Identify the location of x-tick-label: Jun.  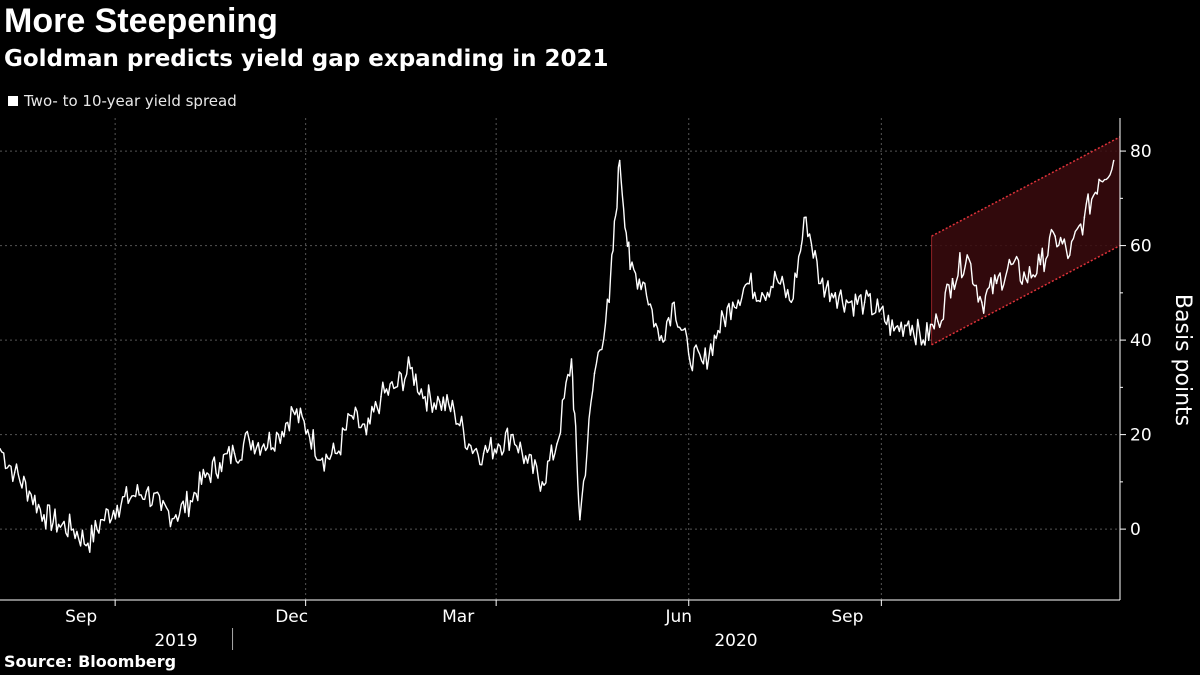
(678, 617).